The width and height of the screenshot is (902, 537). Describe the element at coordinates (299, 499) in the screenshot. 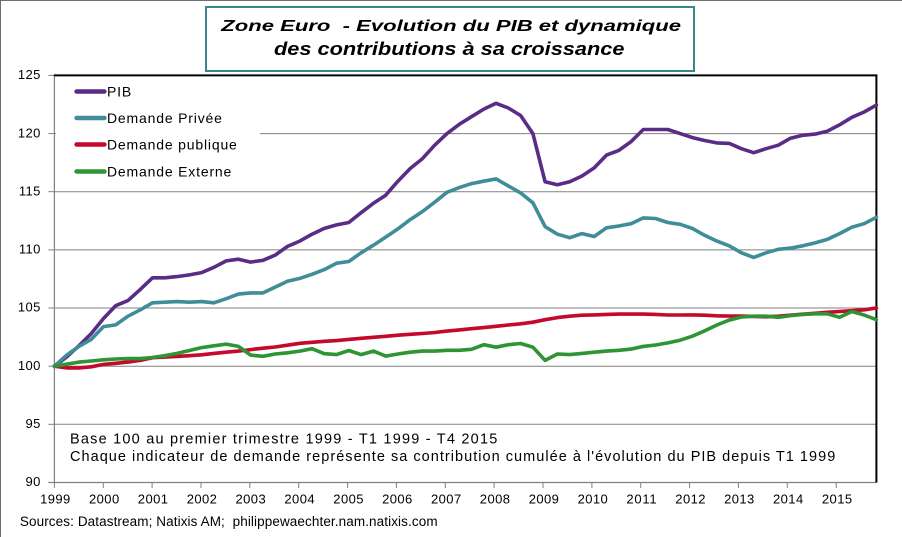

I see `svg-text: 2004` at that location.